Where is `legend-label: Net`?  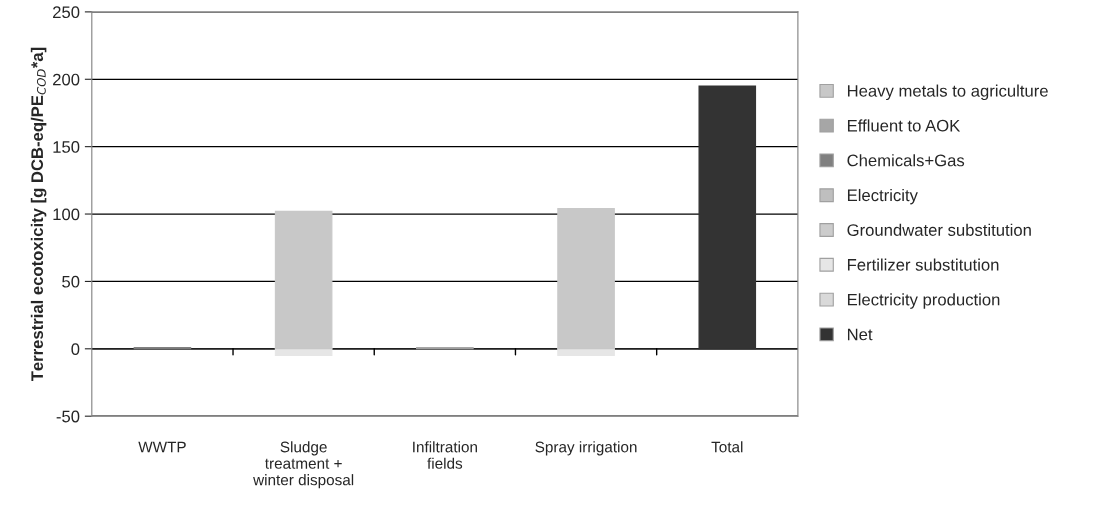 legend-label: Net is located at coordinates (860, 334).